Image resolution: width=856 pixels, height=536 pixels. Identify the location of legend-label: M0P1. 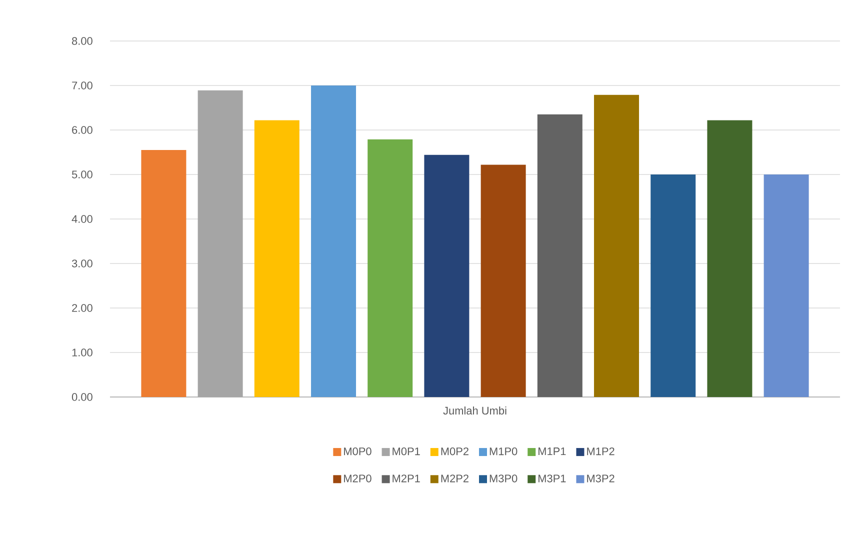
(406, 451).